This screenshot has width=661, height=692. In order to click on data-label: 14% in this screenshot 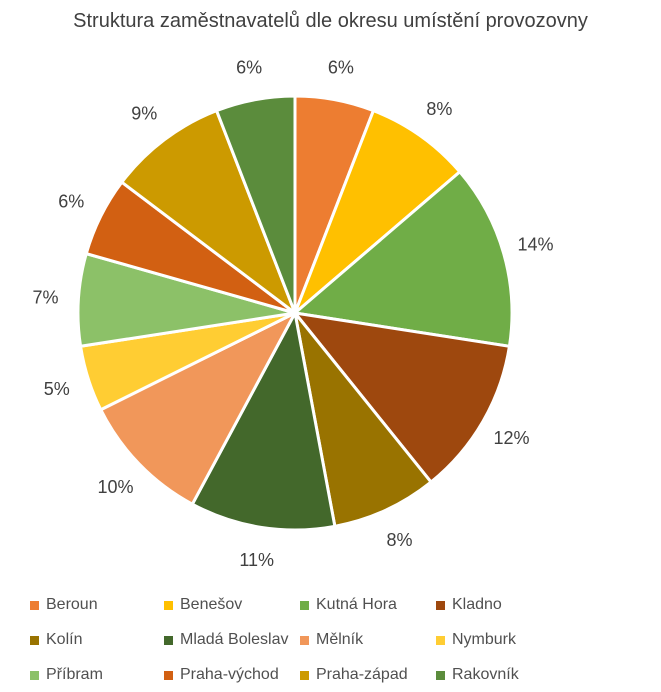, I will do `click(535, 245)`.